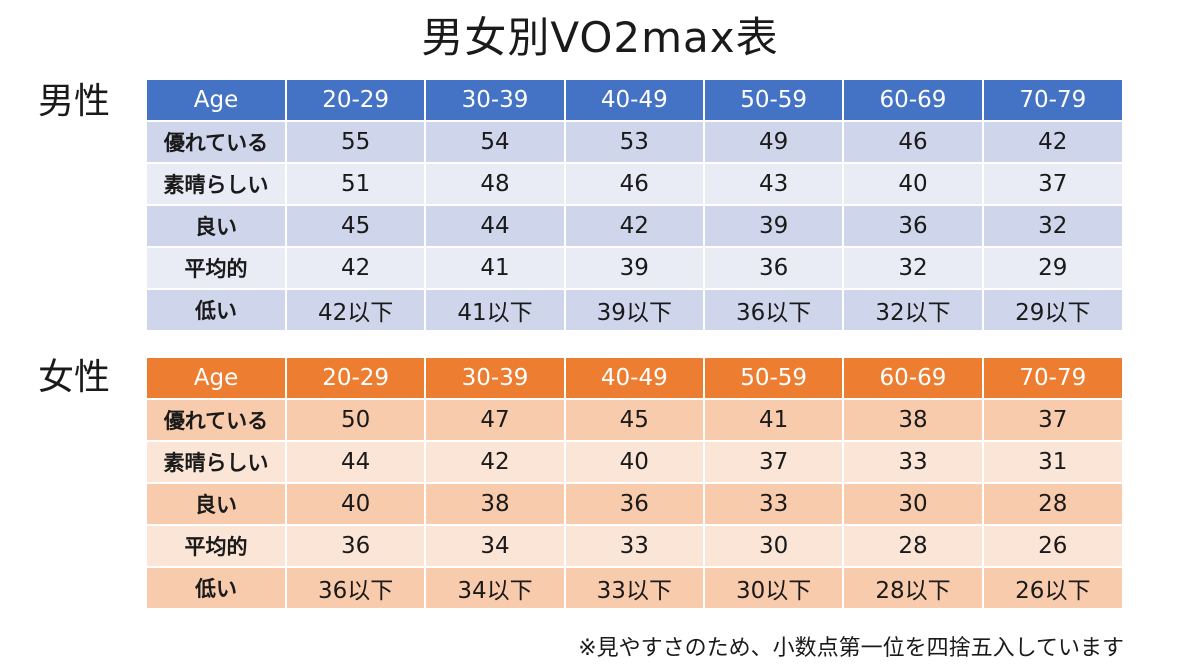 The image size is (1200, 669). What do you see at coordinates (74, 101) in the screenshot?
I see `male-section-label: 男性` at bounding box center [74, 101].